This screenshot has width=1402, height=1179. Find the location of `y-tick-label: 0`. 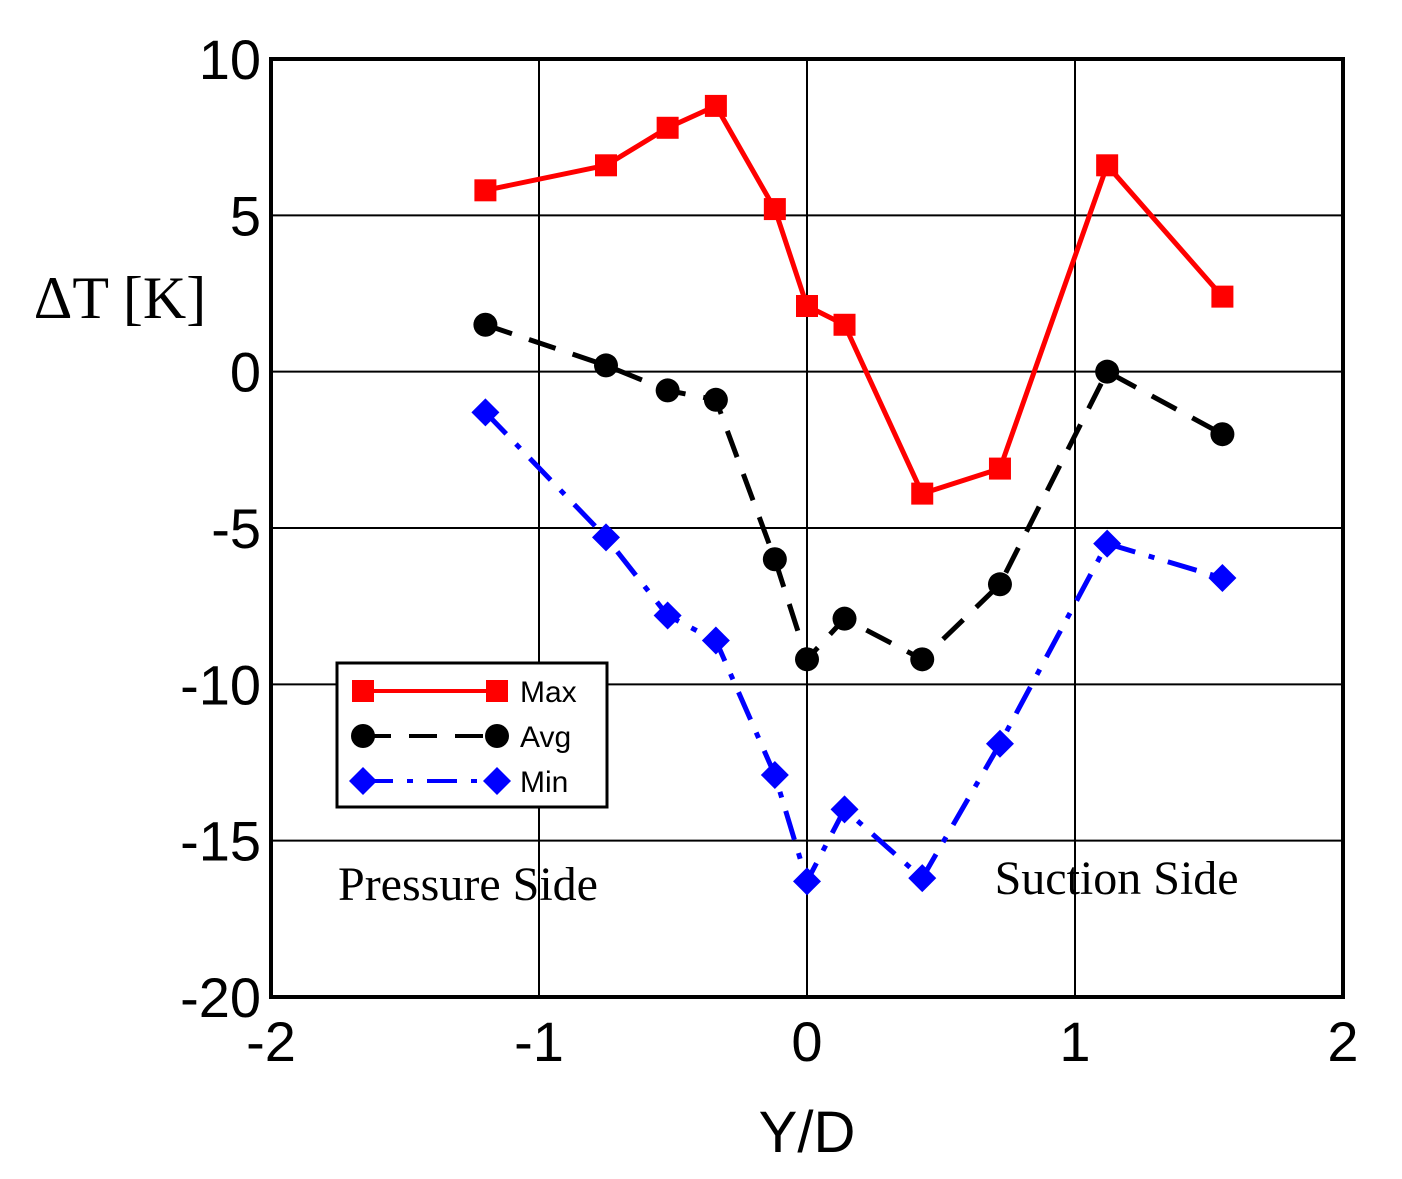

y-tick-label: 0 is located at coordinates (245, 372).